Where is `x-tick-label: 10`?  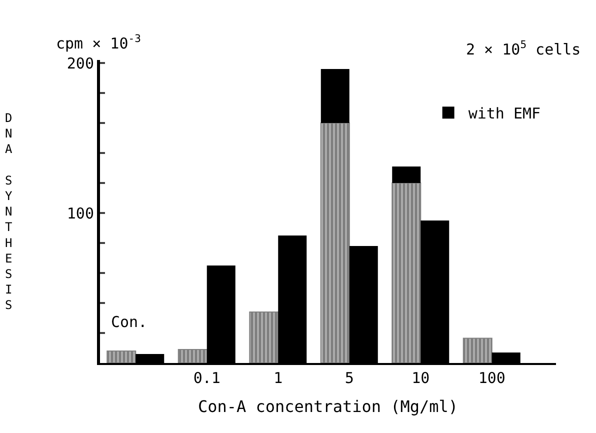 x-tick-label: 10 is located at coordinates (421, 378).